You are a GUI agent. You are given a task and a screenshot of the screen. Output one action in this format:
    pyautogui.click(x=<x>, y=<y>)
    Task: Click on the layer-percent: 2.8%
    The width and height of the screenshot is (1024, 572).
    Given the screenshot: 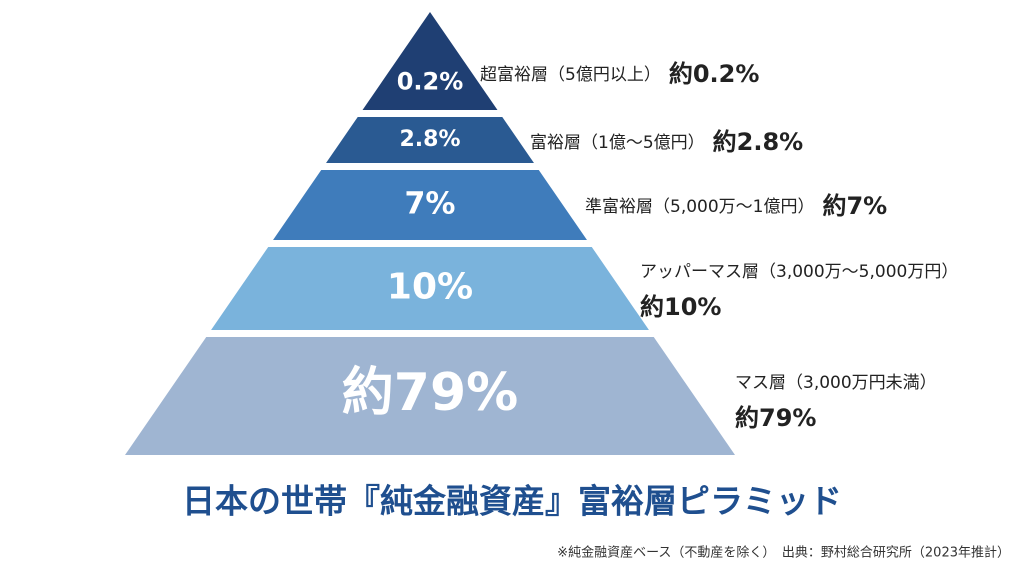 What is the action you would take?
    pyautogui.click(x=429, y=139)
    